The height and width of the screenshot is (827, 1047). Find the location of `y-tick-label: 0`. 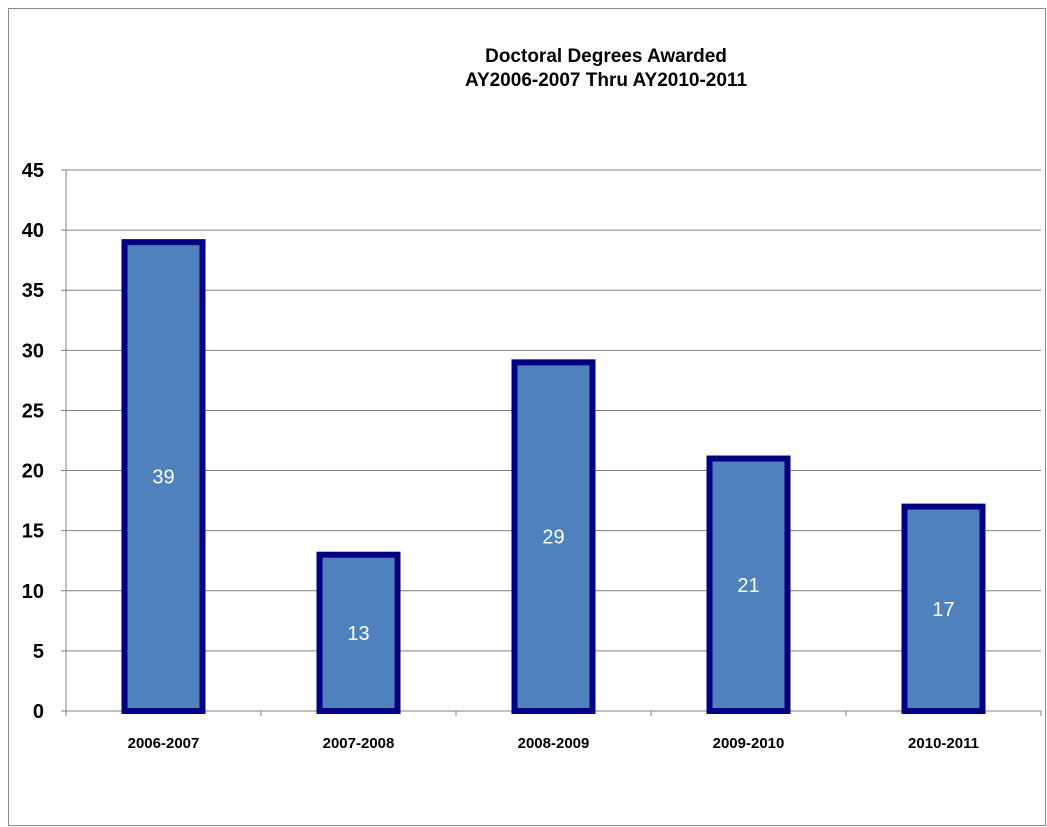

y-tick-label: 0 is located at coordinates (38, 712).